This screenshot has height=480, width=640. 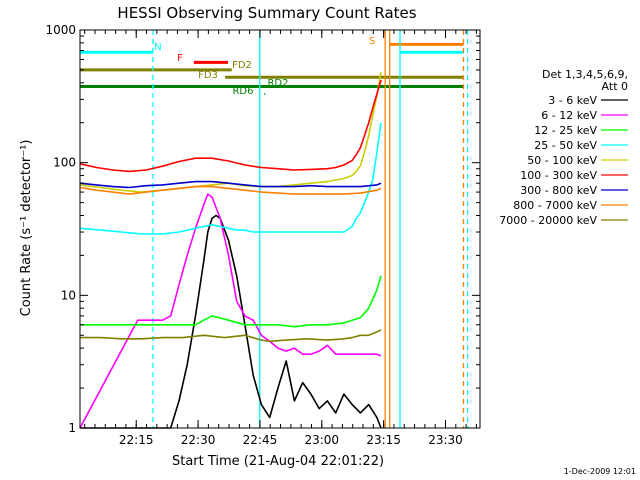 What do you see at coordinates (572, 100) in the screenshot?
I see `legend-label-0: 3 - 6 keV` at bounding box center [572, 100].